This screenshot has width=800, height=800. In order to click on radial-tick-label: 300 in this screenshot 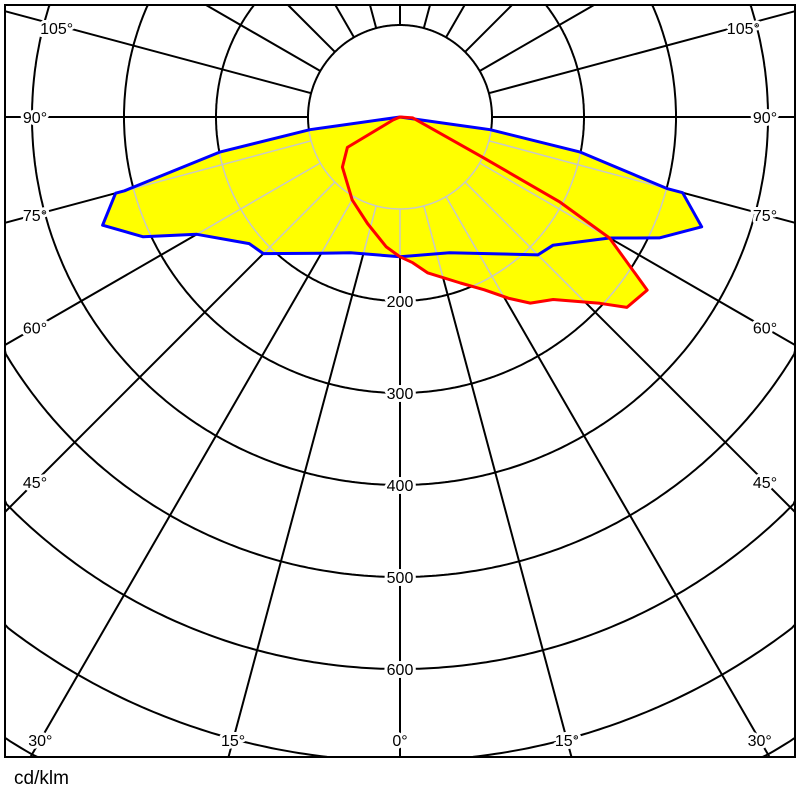, I will do `click(400, 394)`.